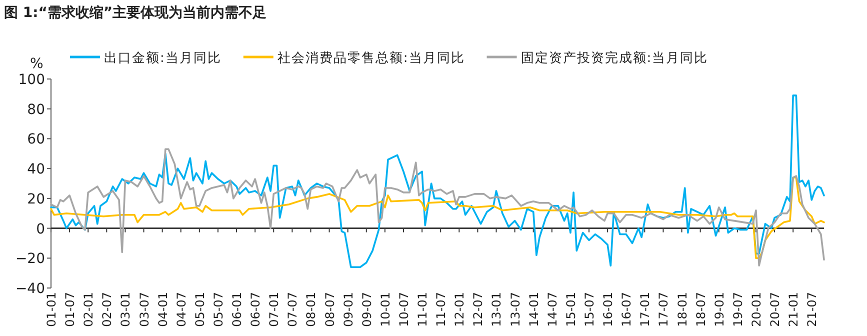 The width and height of the screenshot is (867, 336). I want to click on y-tick-label: 40, so click(36, 170).